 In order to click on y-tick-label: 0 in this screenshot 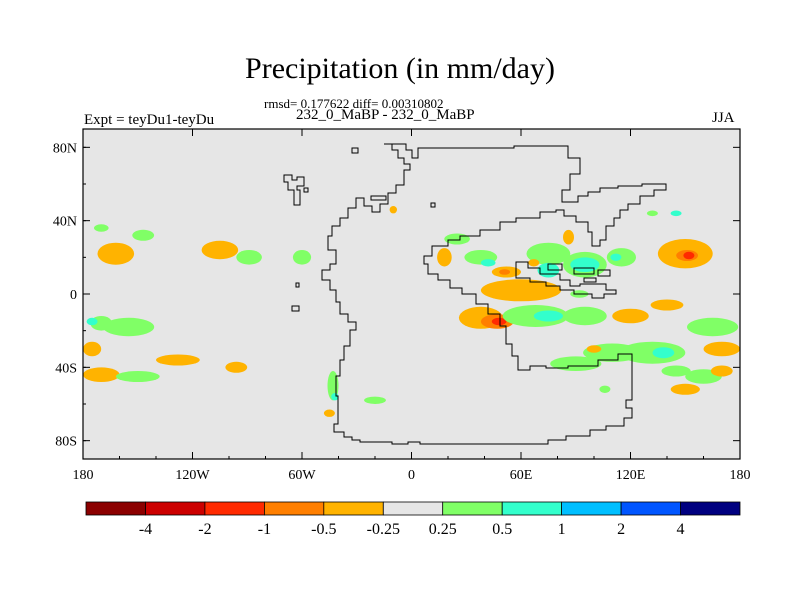, I will do `click(73, 295)`.